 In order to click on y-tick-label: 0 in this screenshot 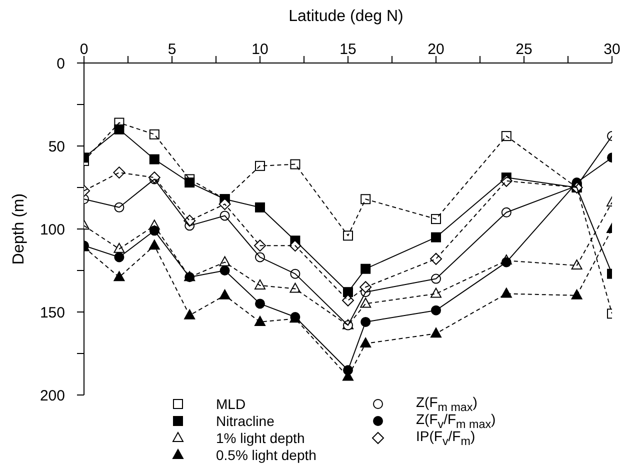, I will do `click(60, 63)`.